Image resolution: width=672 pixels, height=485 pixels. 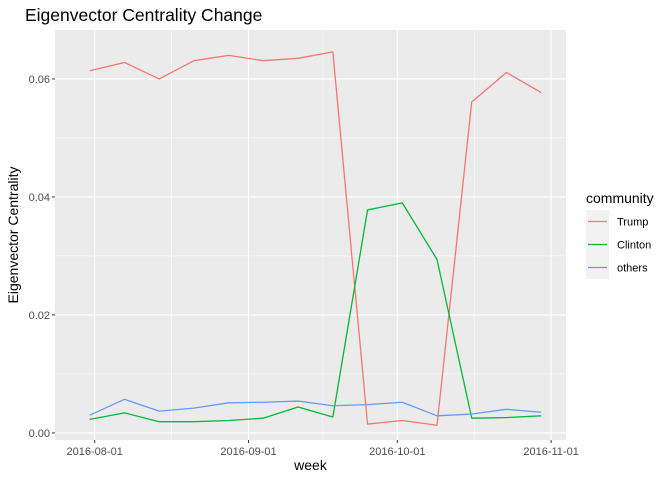 I want to click on legend-items: Trump Clinton others, so click(x=618, y=244).